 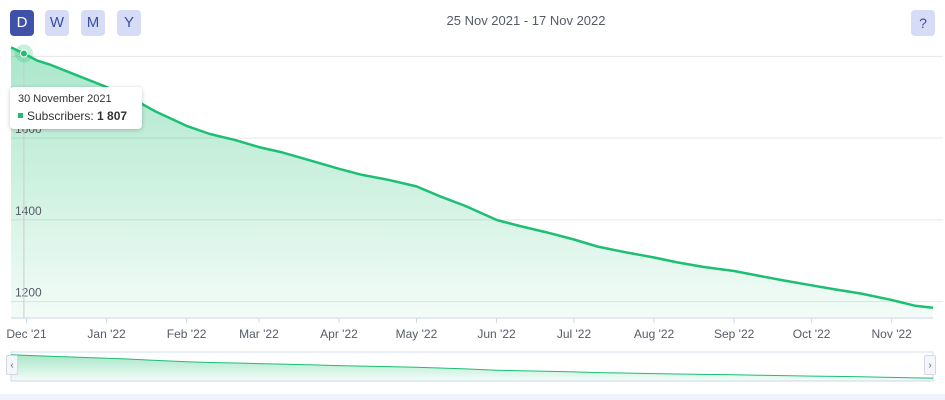 What do you see at coordinates (60, 116) in the screenshot?
I see `tooltip-series-label: Subscribers:` at bounding box center [60, 116].